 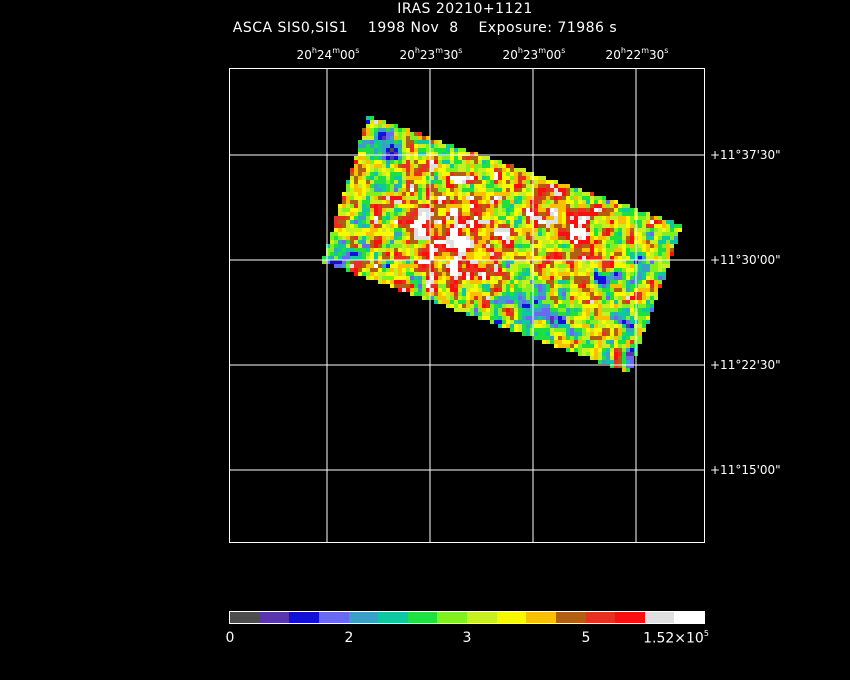 What do you see at coordinates (413, 28) in the screenshot?
I see `observation-date: 1998 Nov 8` at bounding box center [413, 28].